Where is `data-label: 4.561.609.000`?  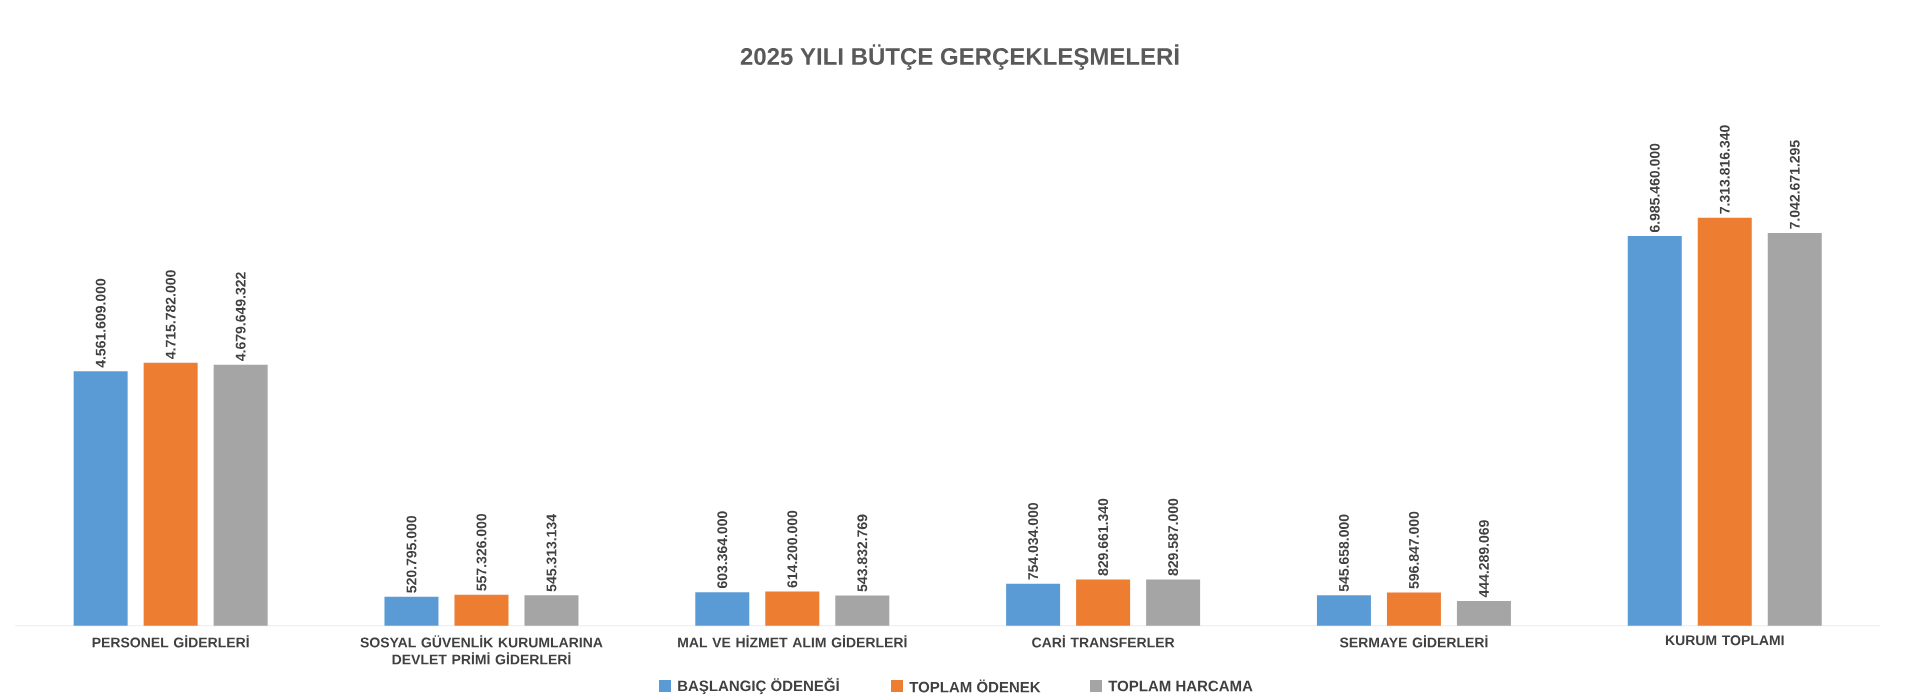 data-label: 4.561.609.000 is located at coordinates (100, 323).